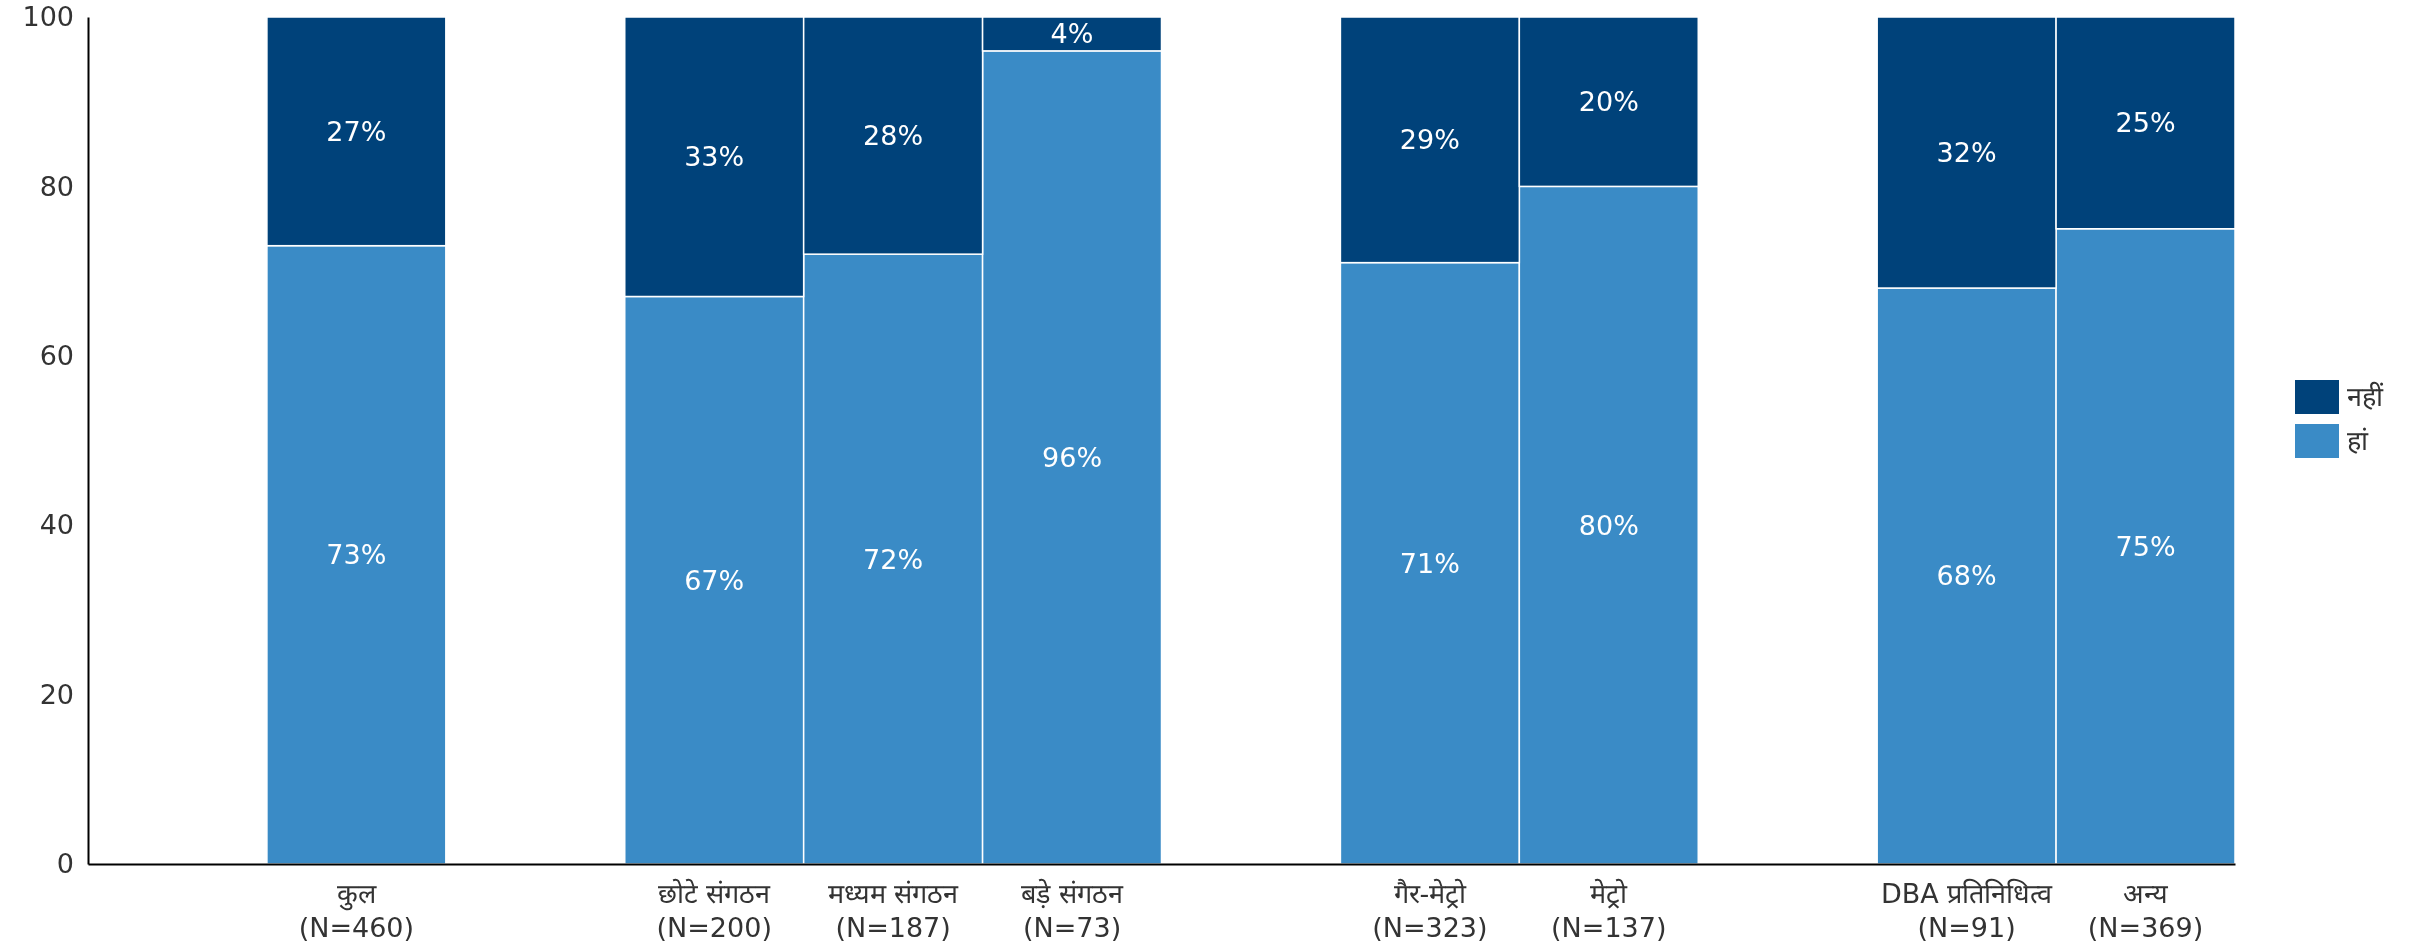 The height and width of the screenshot is (952, 2430). I want to click on data-label: 72%, so click(893, 559).